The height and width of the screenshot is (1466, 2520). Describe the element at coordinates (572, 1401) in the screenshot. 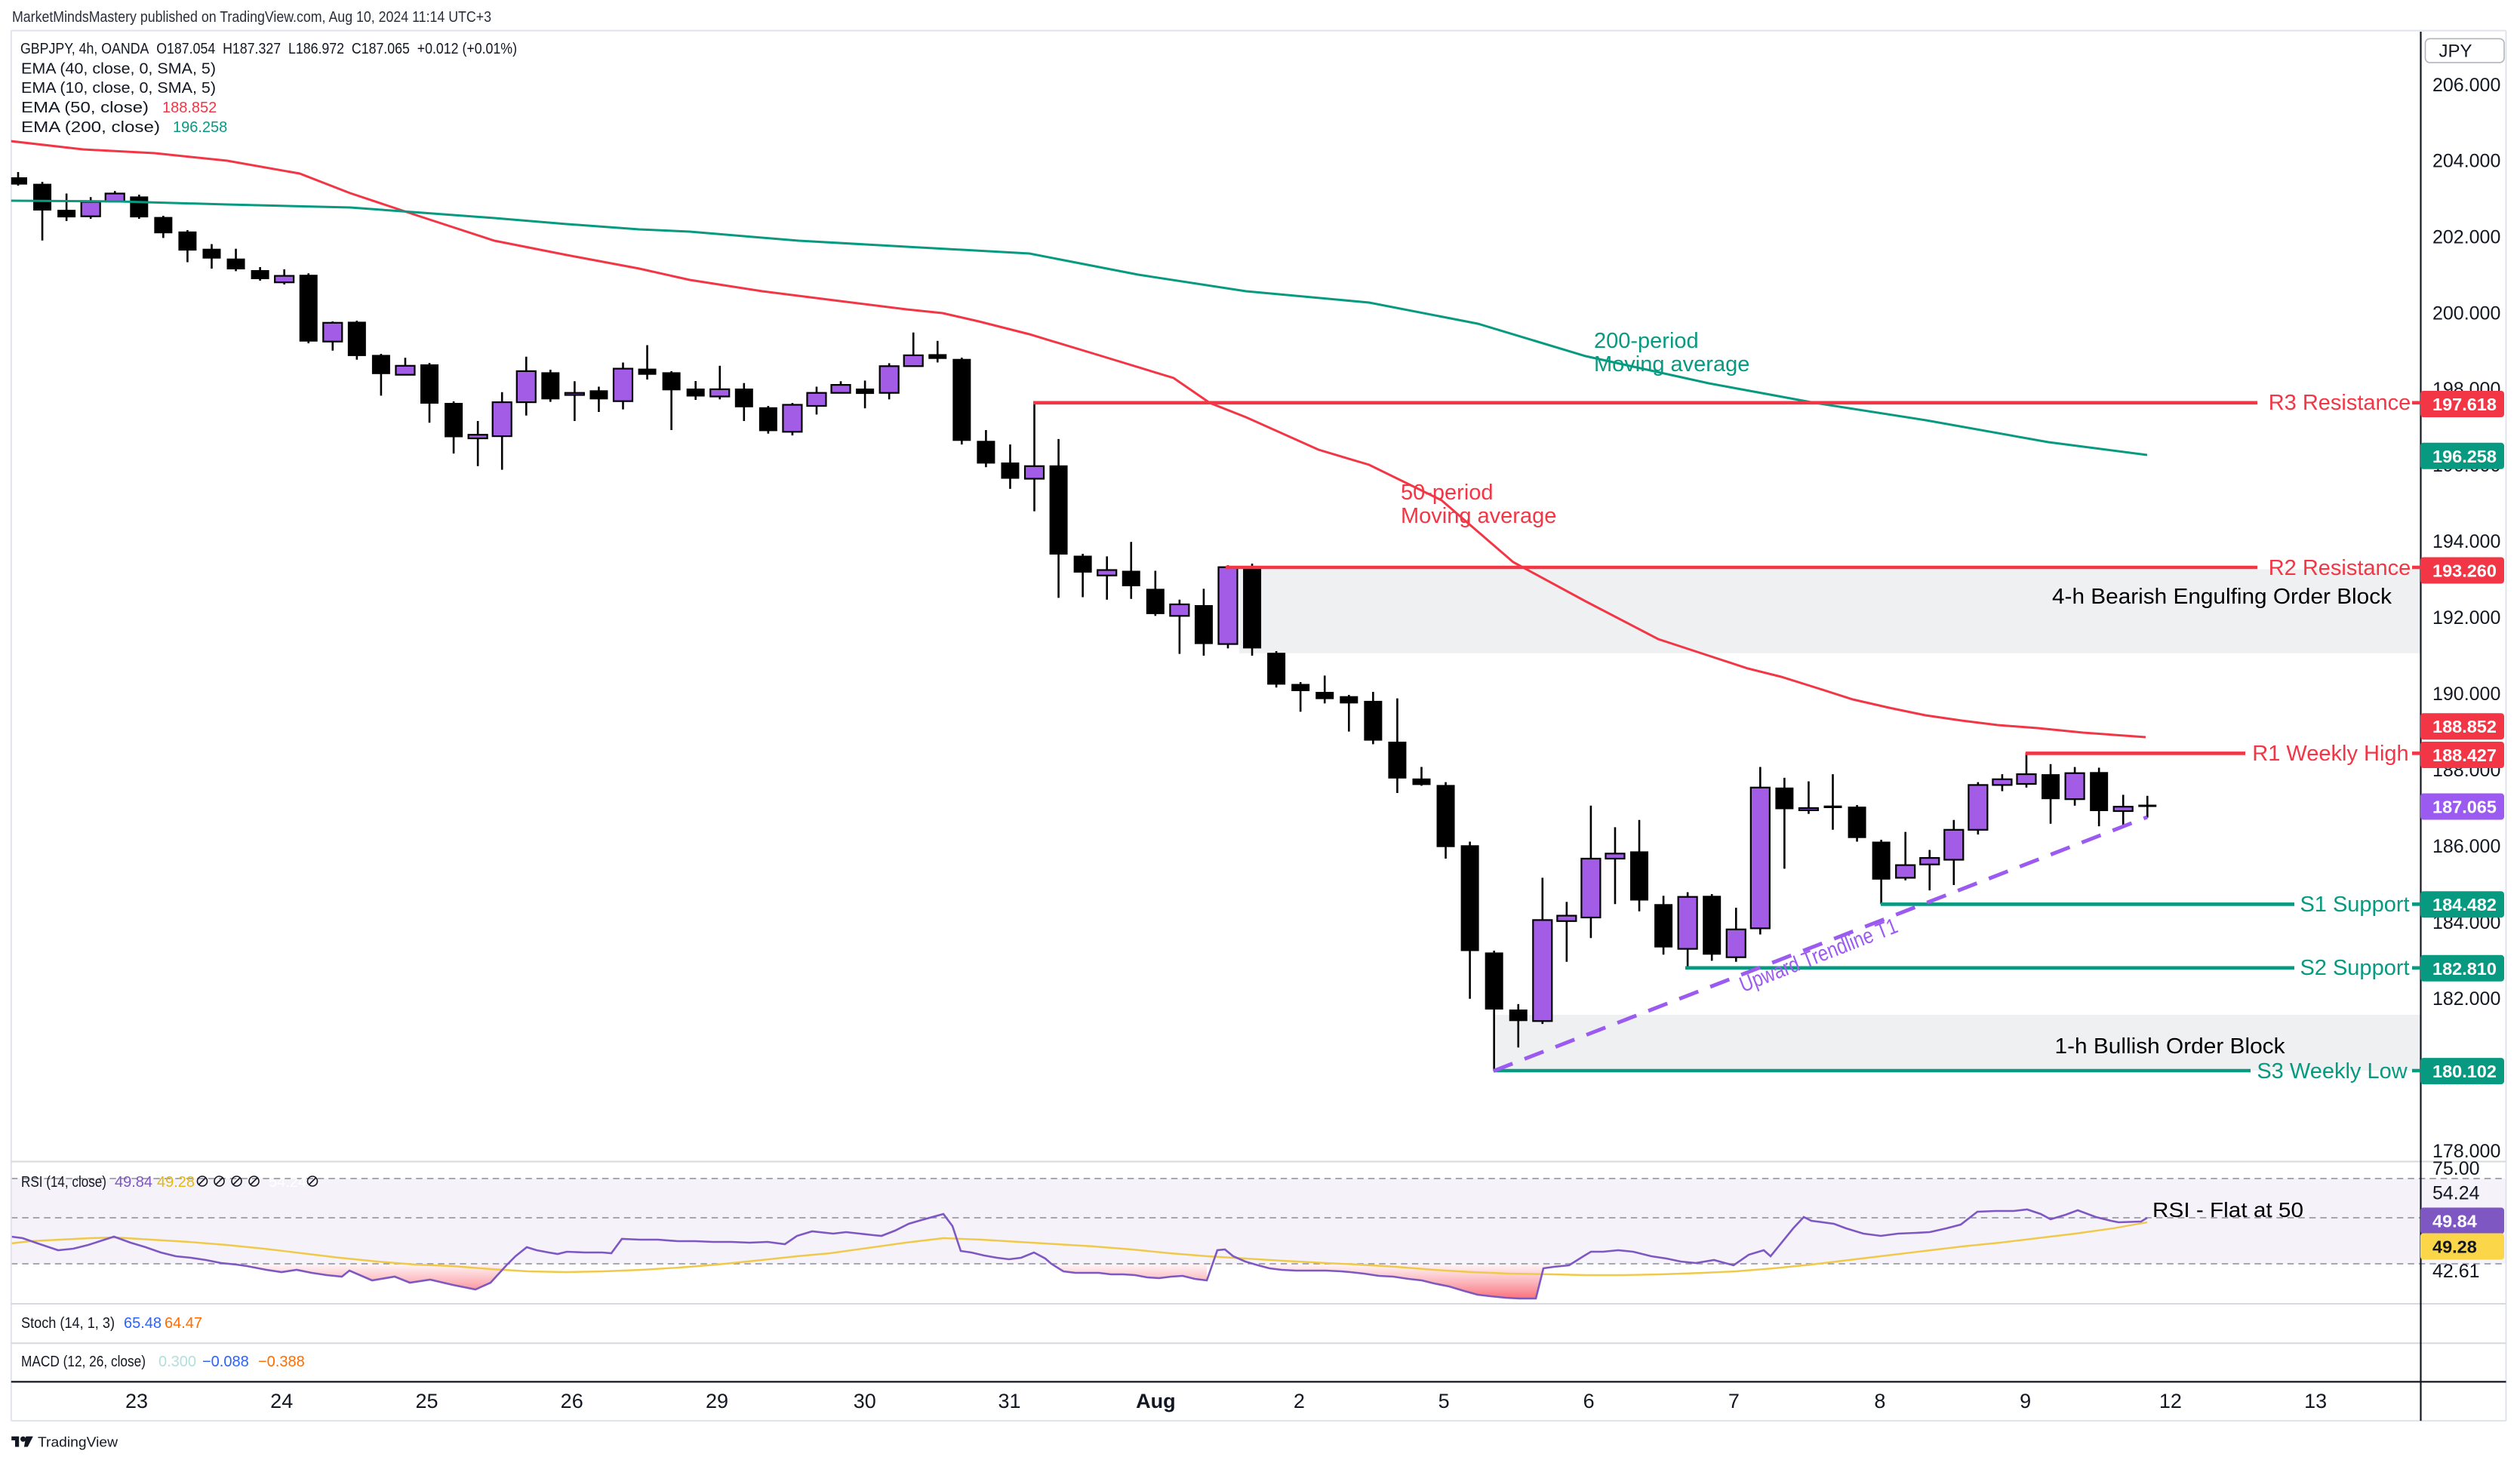

I see `svg-text: 26` at that location.